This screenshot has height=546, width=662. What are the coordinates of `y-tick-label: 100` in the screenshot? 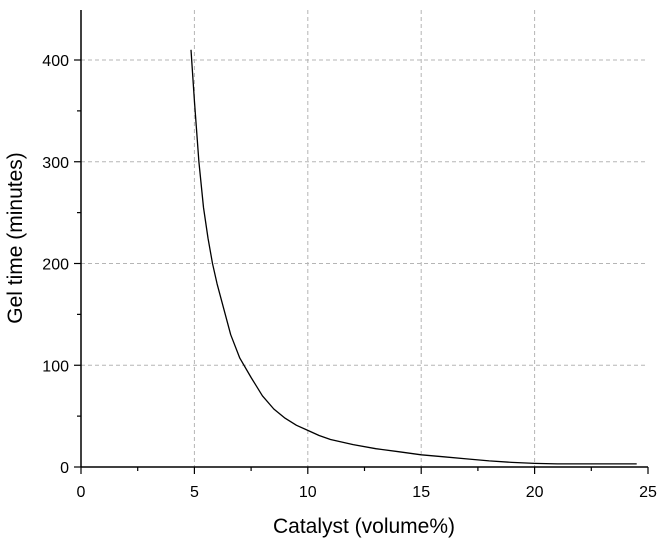 It's located at (55, 366).